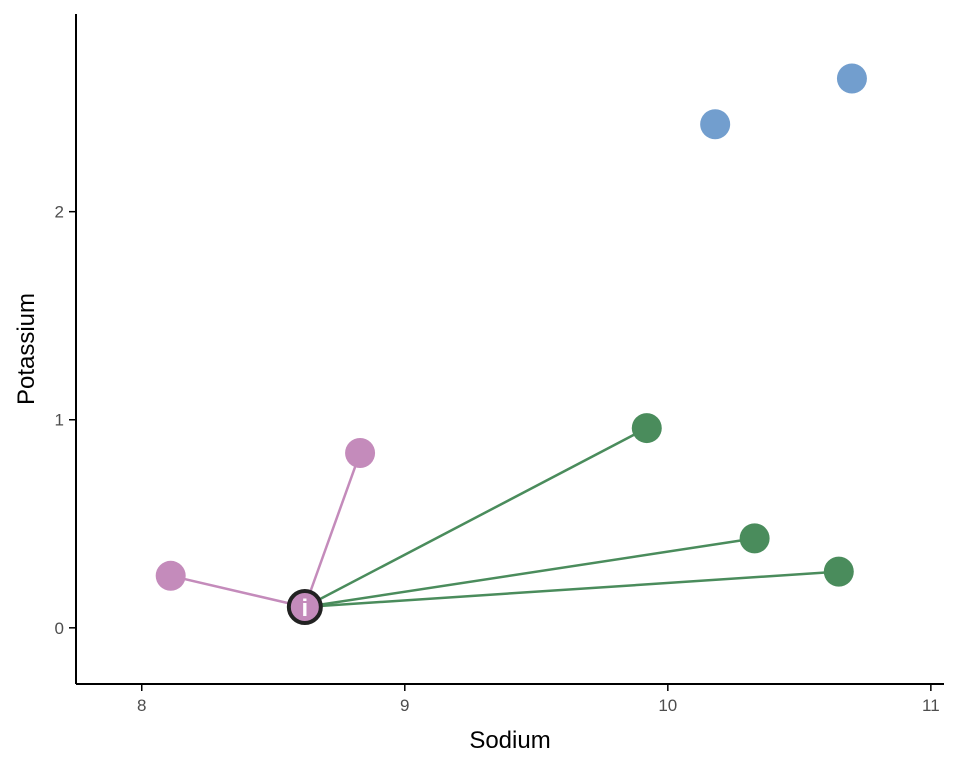 The image size is (960, 768). Describe the element at coordinates (538, 699) in the screenshot. I see `x-axis-ticks: 8 9 10 11` at that location.